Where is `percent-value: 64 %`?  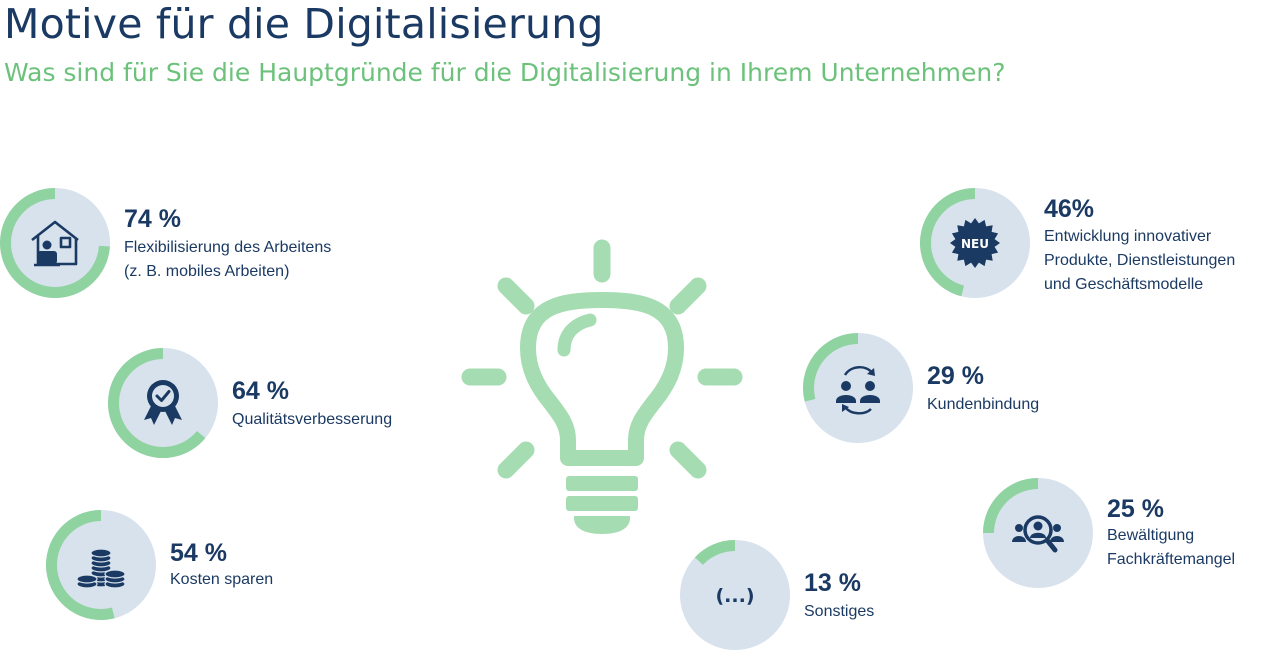
percent-value: 64 % is located at coordinates (260, 391).